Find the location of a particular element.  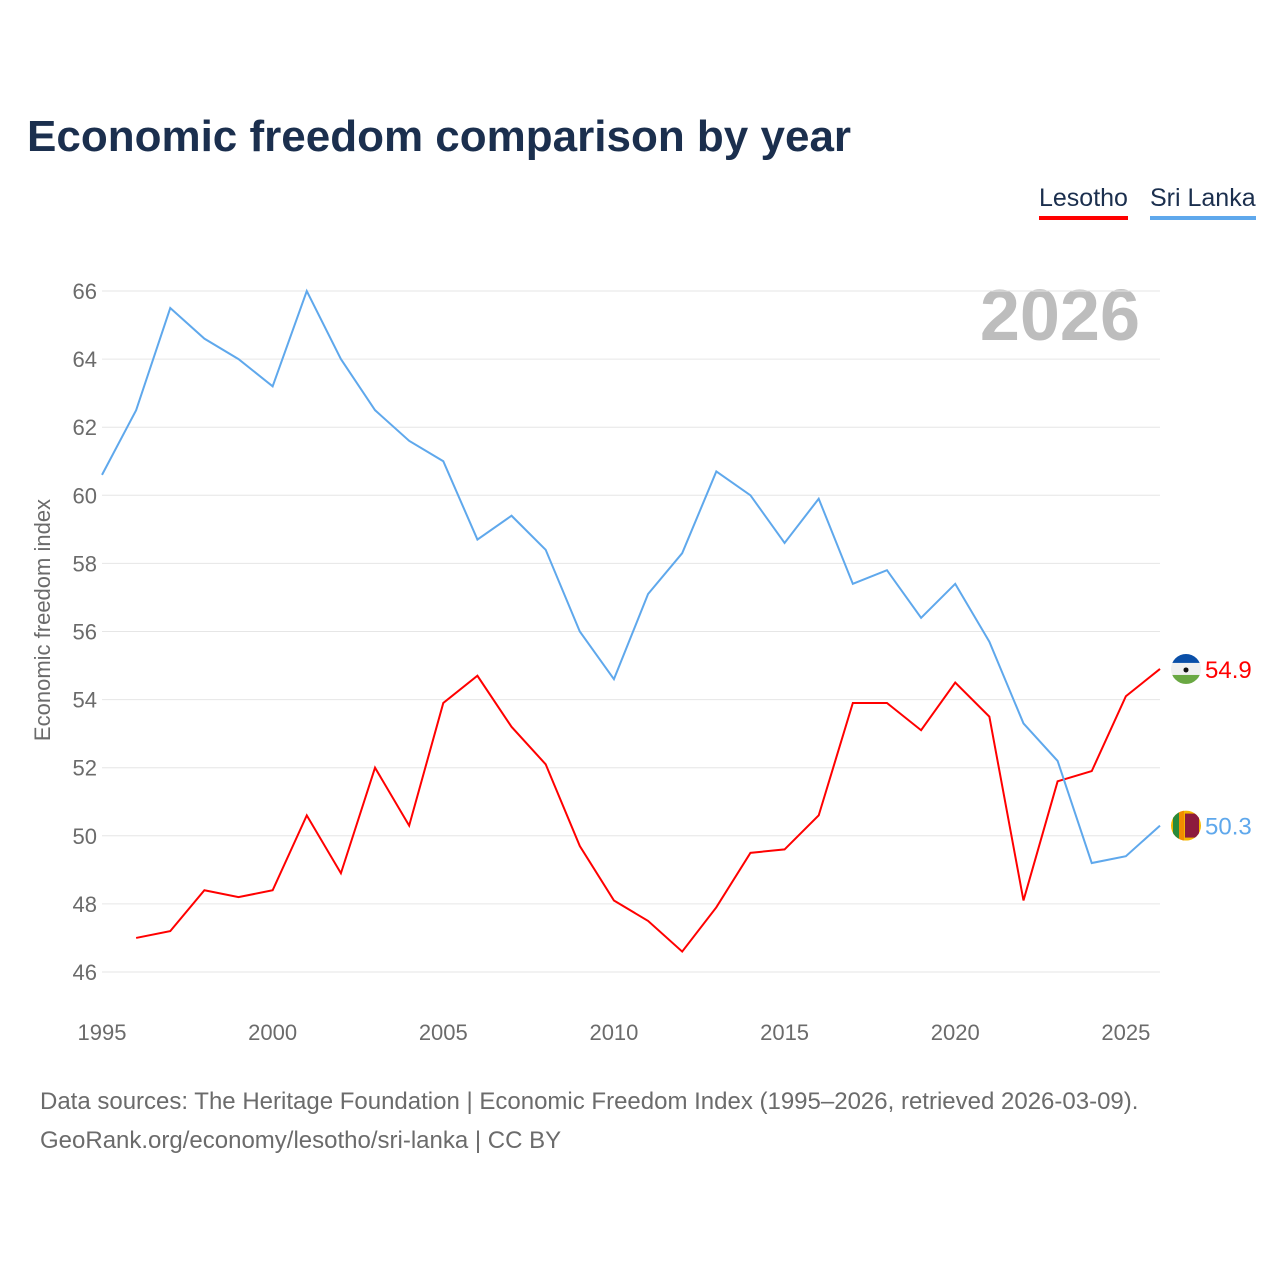

end-value-label: 54.9 is located at coordinates (1228, 670).